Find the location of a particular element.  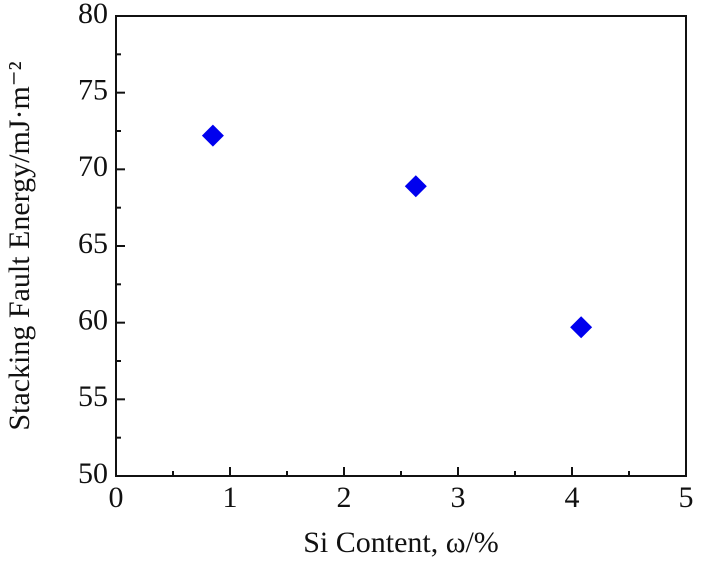

x-tick-label: 3 is located at coordinates (458, 497).